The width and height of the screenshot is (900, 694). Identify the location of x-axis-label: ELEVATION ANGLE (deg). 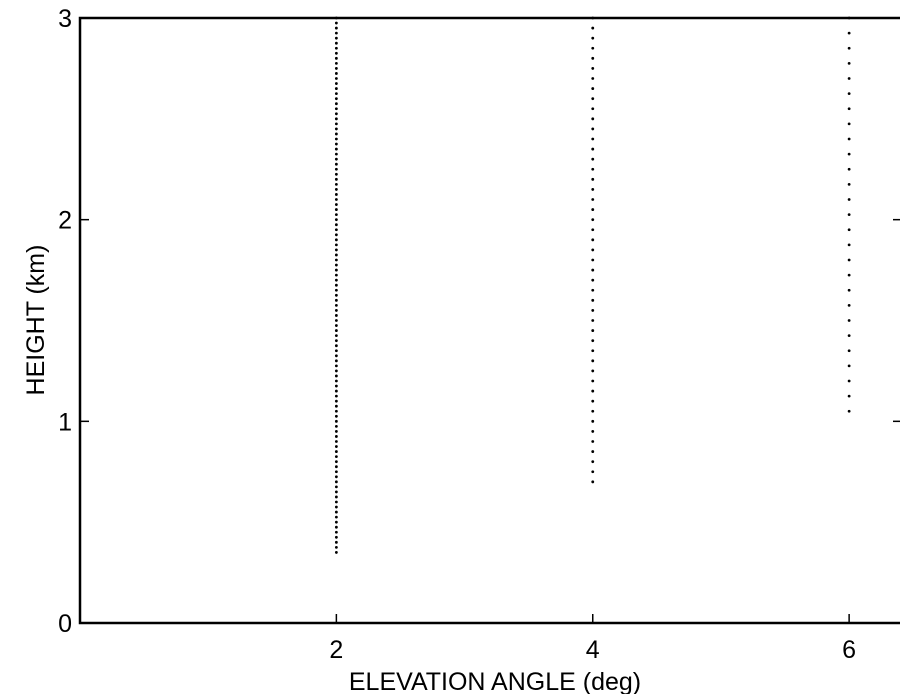
(495, 681).